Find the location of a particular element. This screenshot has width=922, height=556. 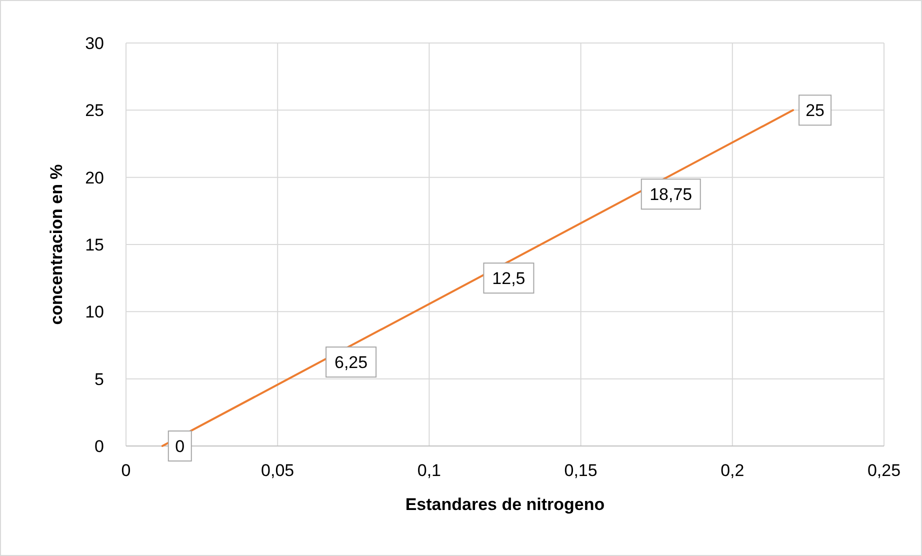

x-tick-label: 0,25 is located at coordinates (884, 470).